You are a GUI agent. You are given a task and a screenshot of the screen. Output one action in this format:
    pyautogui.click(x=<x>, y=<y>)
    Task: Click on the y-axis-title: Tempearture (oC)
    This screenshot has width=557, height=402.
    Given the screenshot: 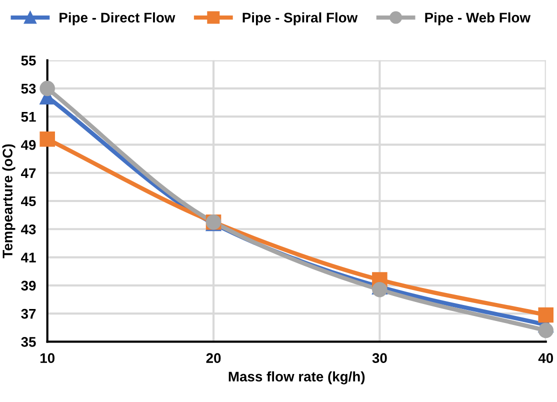 What is the action you would take?
    pyautogui.click(x=9, y=201)
    